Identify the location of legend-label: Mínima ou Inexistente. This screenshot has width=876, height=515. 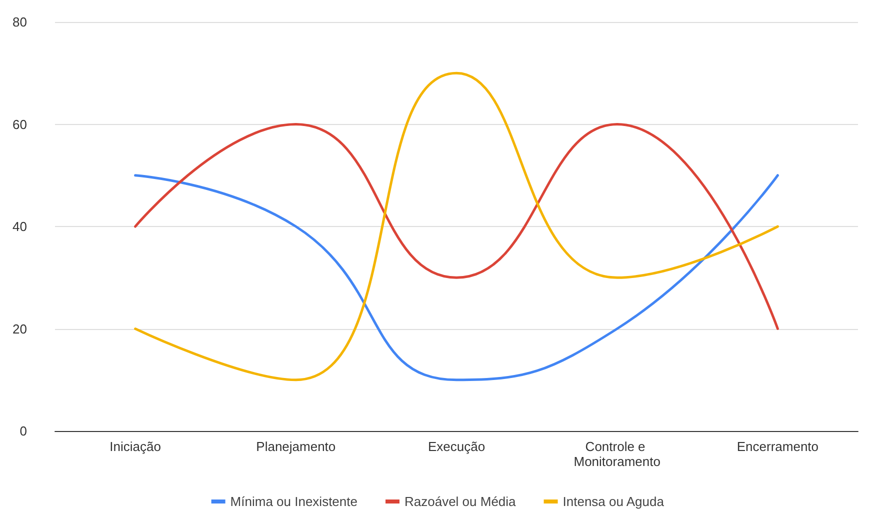
(294, 501).